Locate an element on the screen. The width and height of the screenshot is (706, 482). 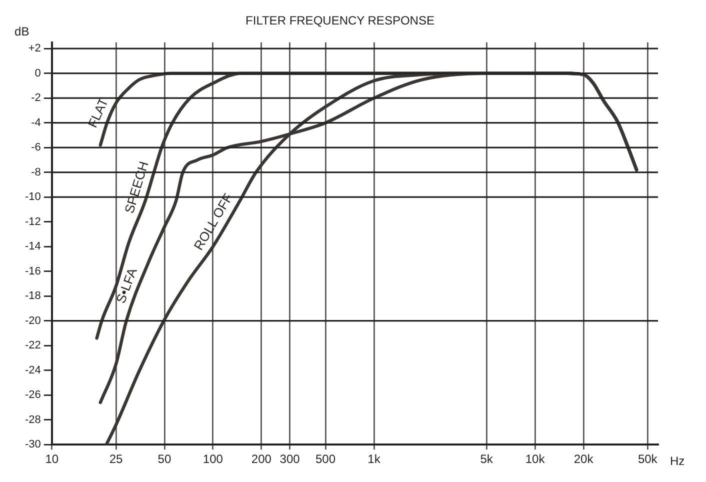
y-tick-label: -10 is located at coordinates (32, 197).